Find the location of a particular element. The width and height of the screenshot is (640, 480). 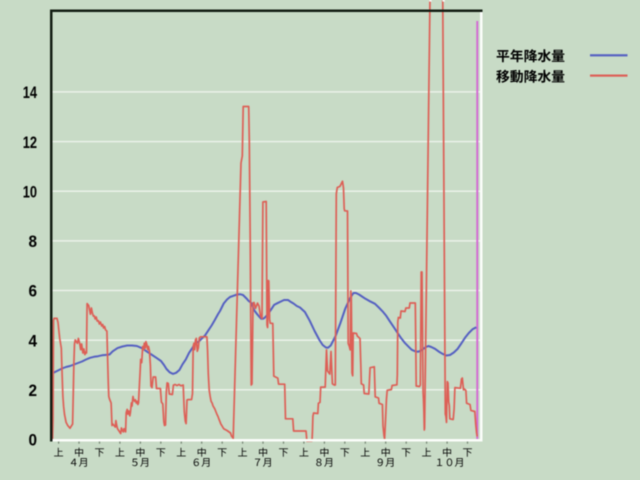

svg-text: 12 is located at coordinates (30, 143).